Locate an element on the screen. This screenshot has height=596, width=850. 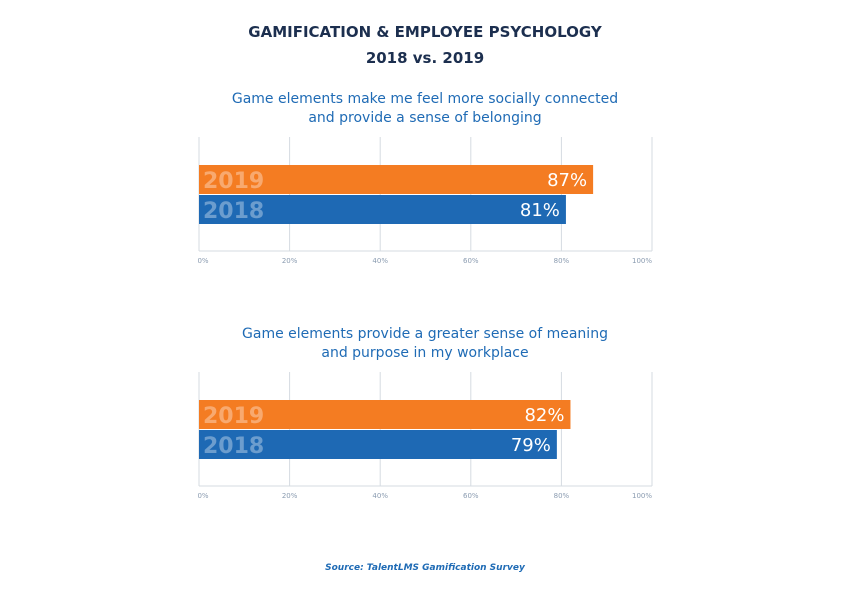
chart-2-title-line-2: and purpose in my workplace is located at coordinates (425, 353).